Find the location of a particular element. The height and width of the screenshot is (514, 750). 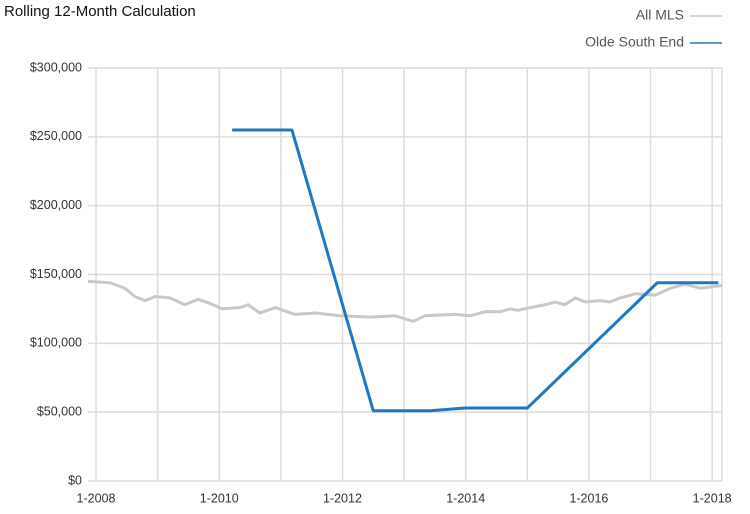

x-tick-label: 1-2018 is located at coordinates (712, 498).